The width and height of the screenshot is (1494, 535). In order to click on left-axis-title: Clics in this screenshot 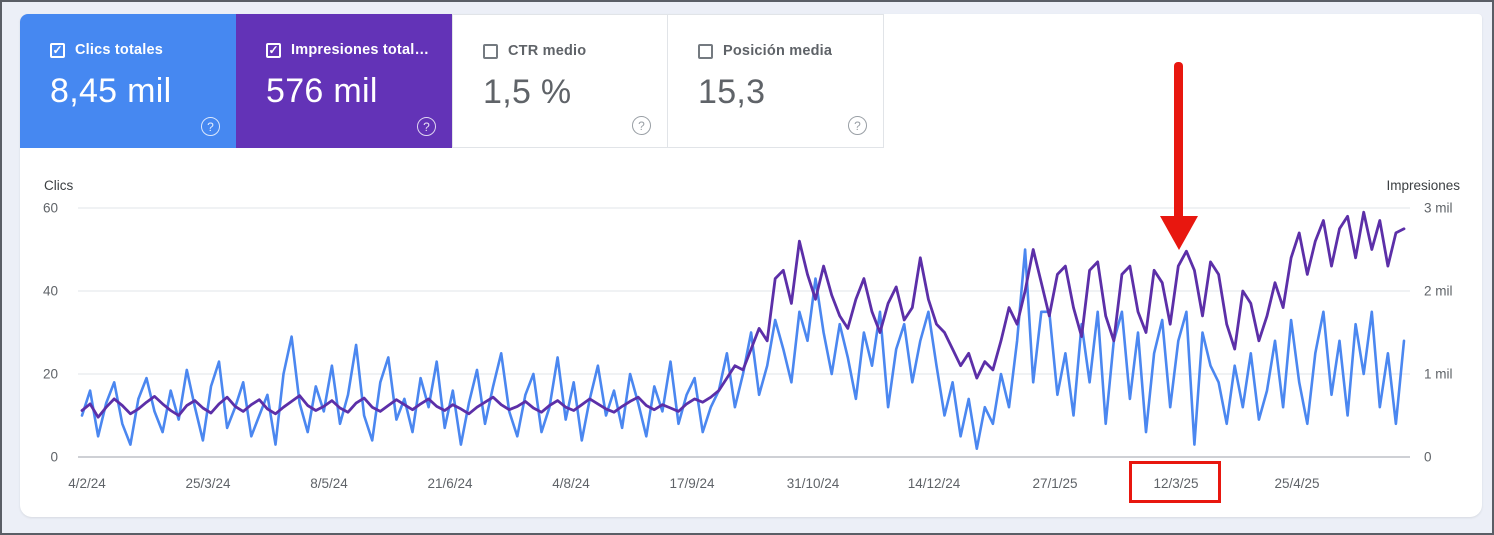, I will do `click(59, 185)`.